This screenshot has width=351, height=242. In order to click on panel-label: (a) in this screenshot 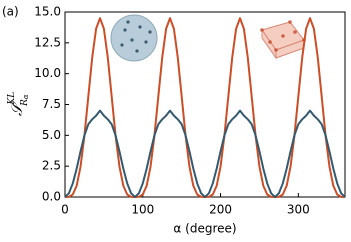, I will do `click(10, 12)`.